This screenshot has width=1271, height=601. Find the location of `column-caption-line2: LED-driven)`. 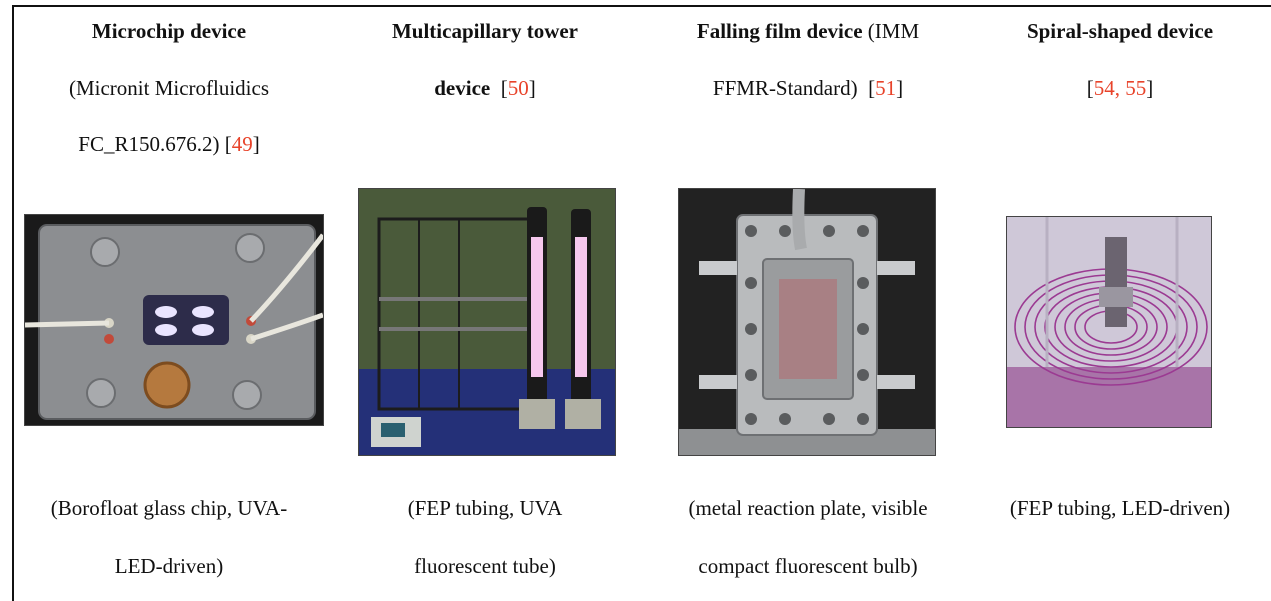

column-caption-line2: LED-driven) is located at coordinates (169, 566).